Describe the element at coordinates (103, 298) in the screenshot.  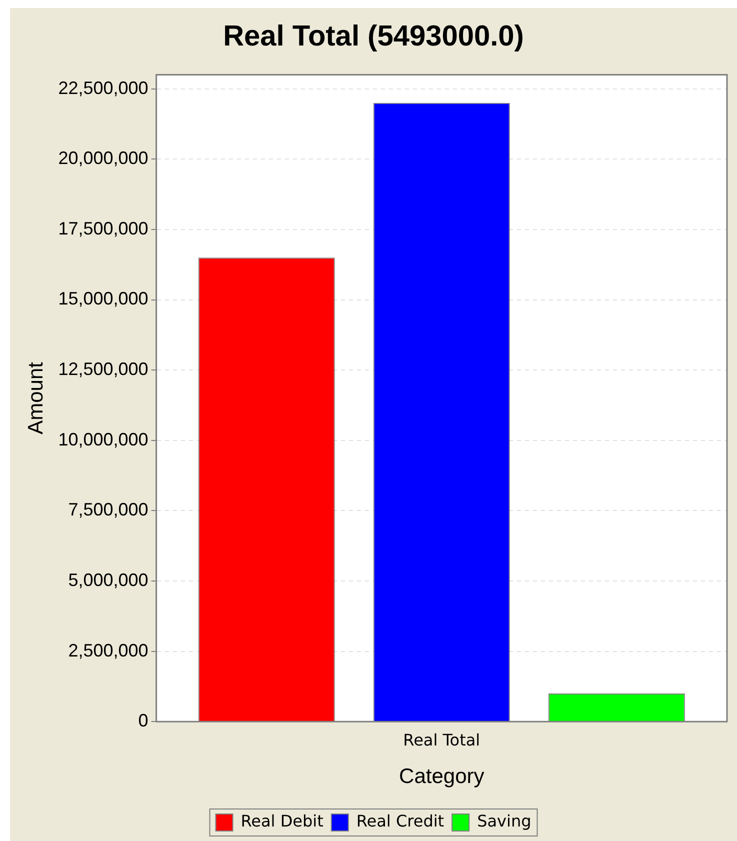
I see `y-tick-label: 15,000,000` at that location.